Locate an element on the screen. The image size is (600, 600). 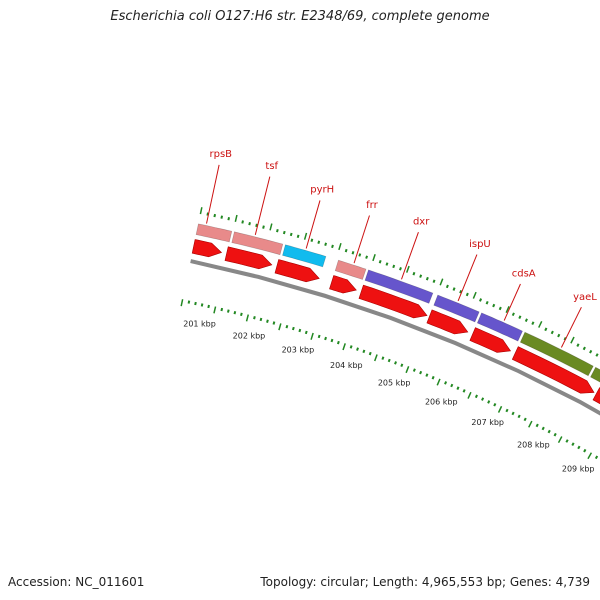
kbp-tick-label: 208 kbp is located at coordinates (533, 445).